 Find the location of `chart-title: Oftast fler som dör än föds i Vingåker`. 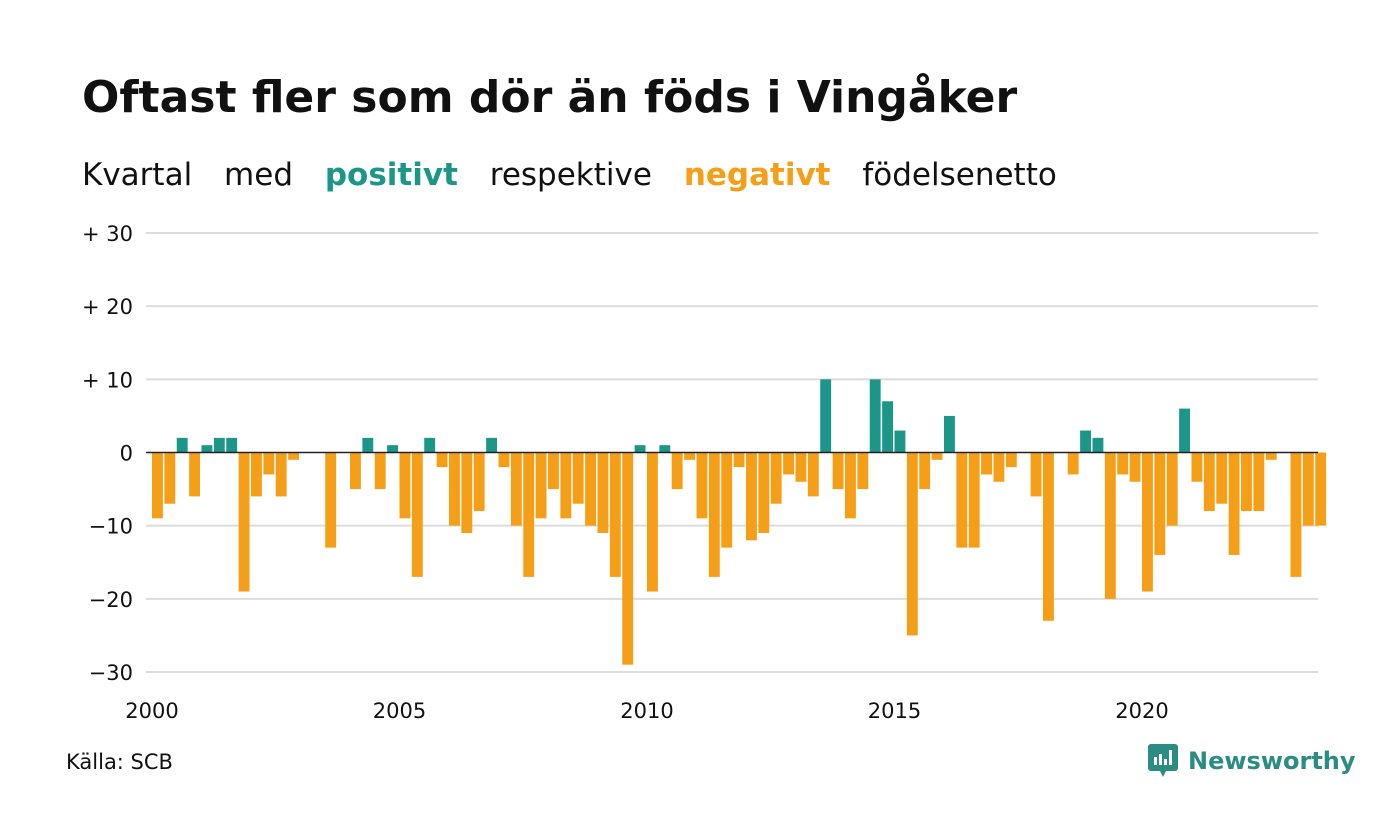

chart-title: Oftast fler som dör än föds i Vingåker is located at coordinates (550, 97).